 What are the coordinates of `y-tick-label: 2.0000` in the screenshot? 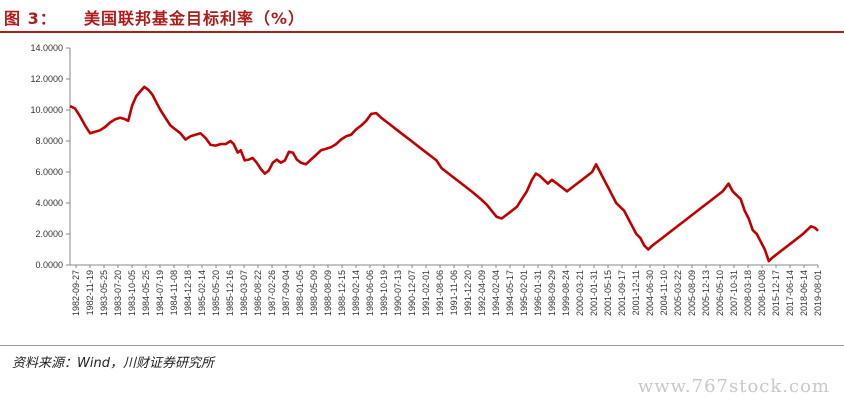 It's located at (49, 234).